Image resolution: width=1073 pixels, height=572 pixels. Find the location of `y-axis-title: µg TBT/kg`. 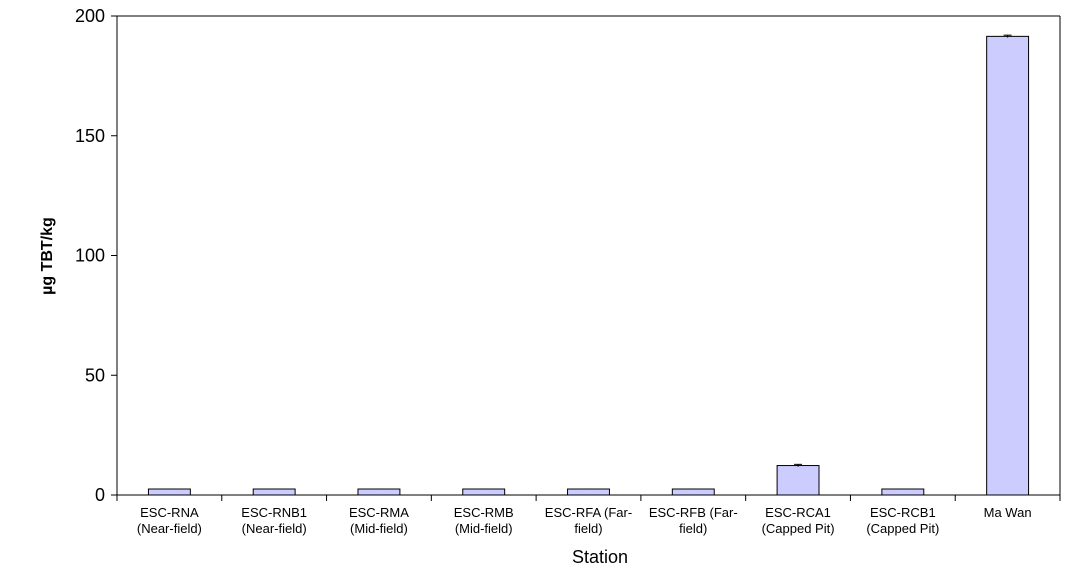

y-axis-title: µg TBT/kg is located at coordinates (47, 256).